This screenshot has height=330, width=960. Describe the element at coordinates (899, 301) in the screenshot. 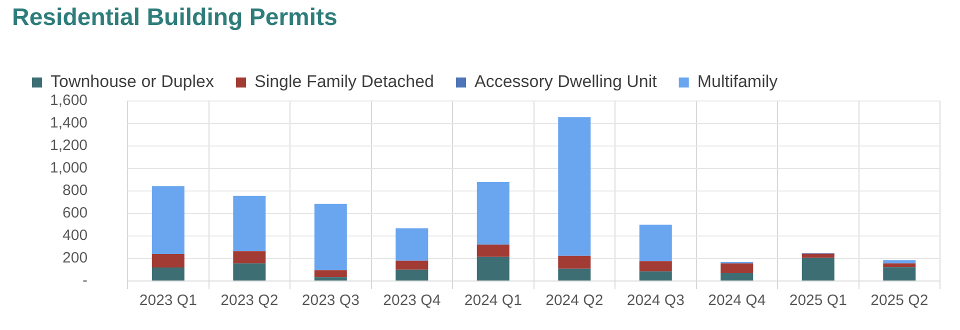

I see `x-tick-label: 2025 Q2` at that location.